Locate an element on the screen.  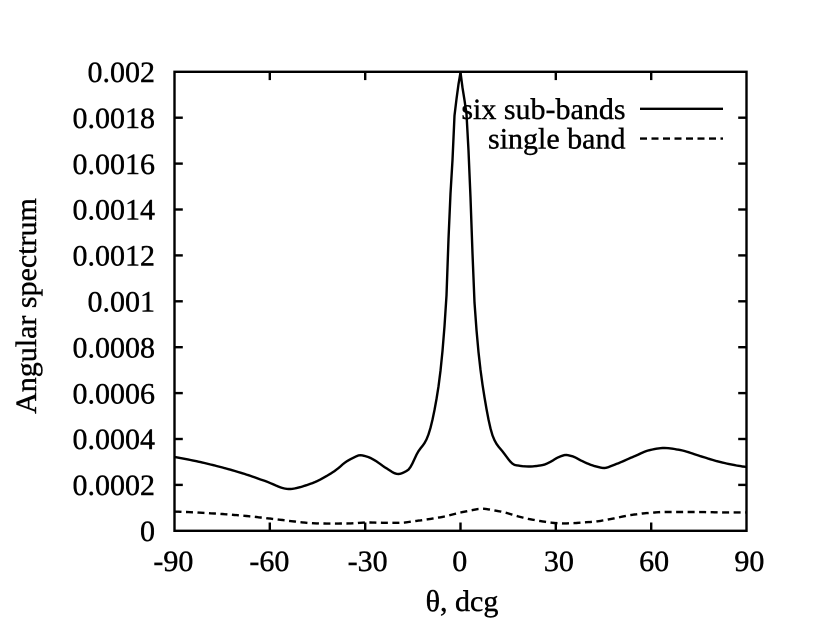
svg-text: θ, dcg is located at coordinates (462, 601).